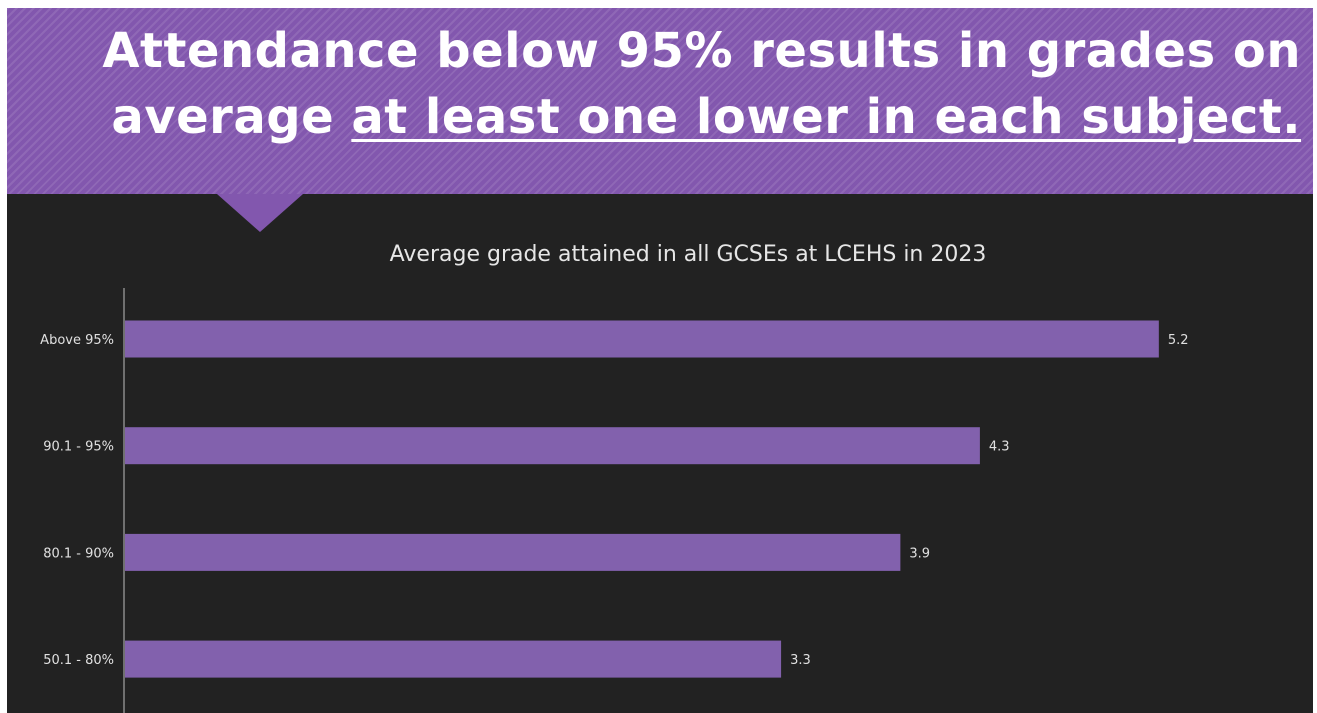 Image resolution: width=1317 pixels, height=713 pixels. I want to click on headline-line-2-underlined: at least one lower in each subject., so click(826, 117).